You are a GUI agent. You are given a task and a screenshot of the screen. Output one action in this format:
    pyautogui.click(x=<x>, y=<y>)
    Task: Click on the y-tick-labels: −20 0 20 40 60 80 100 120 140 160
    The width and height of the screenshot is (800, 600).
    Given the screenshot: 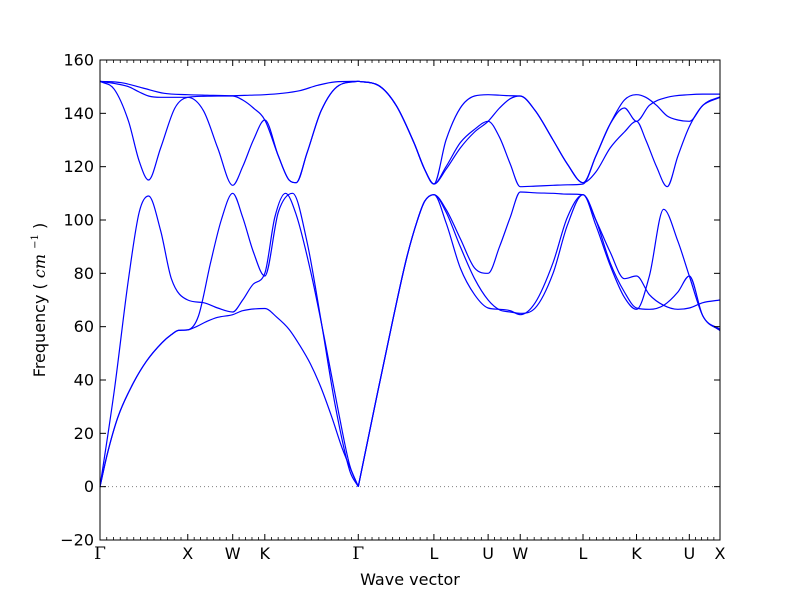 What is the action you would take?
    pyautogui.click(x=77, y=300)
    